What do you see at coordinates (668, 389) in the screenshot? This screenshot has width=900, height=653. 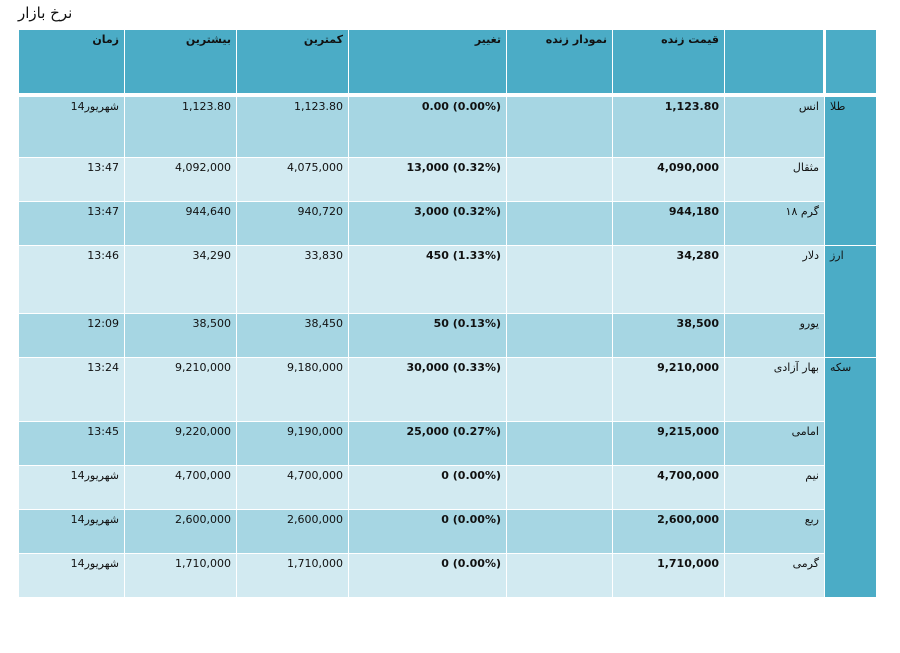 I see `live-price-cell: 9,210,000` at bounding box center [668, 389].